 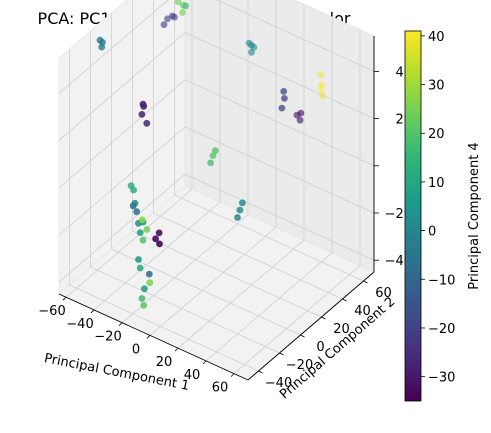 I want to click on y-tick-label: 60, so click(x=383, y=293).